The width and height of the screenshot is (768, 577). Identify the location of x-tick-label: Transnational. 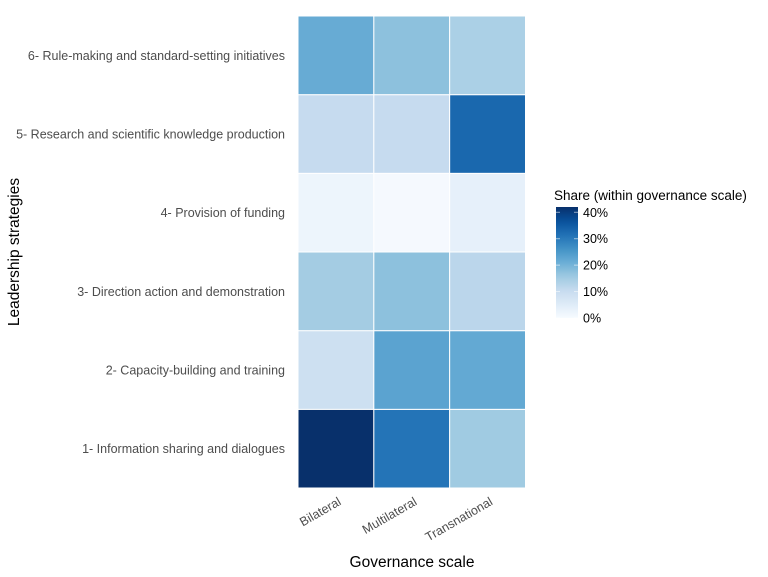
(459, 519).